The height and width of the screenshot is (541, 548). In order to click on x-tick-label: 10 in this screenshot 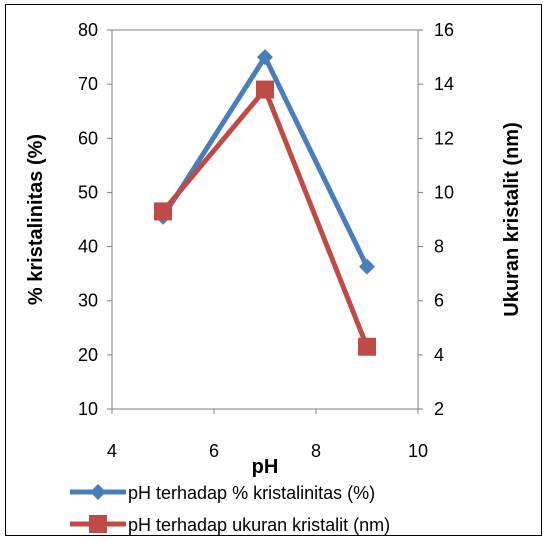, I will do `click(418, 451)`.